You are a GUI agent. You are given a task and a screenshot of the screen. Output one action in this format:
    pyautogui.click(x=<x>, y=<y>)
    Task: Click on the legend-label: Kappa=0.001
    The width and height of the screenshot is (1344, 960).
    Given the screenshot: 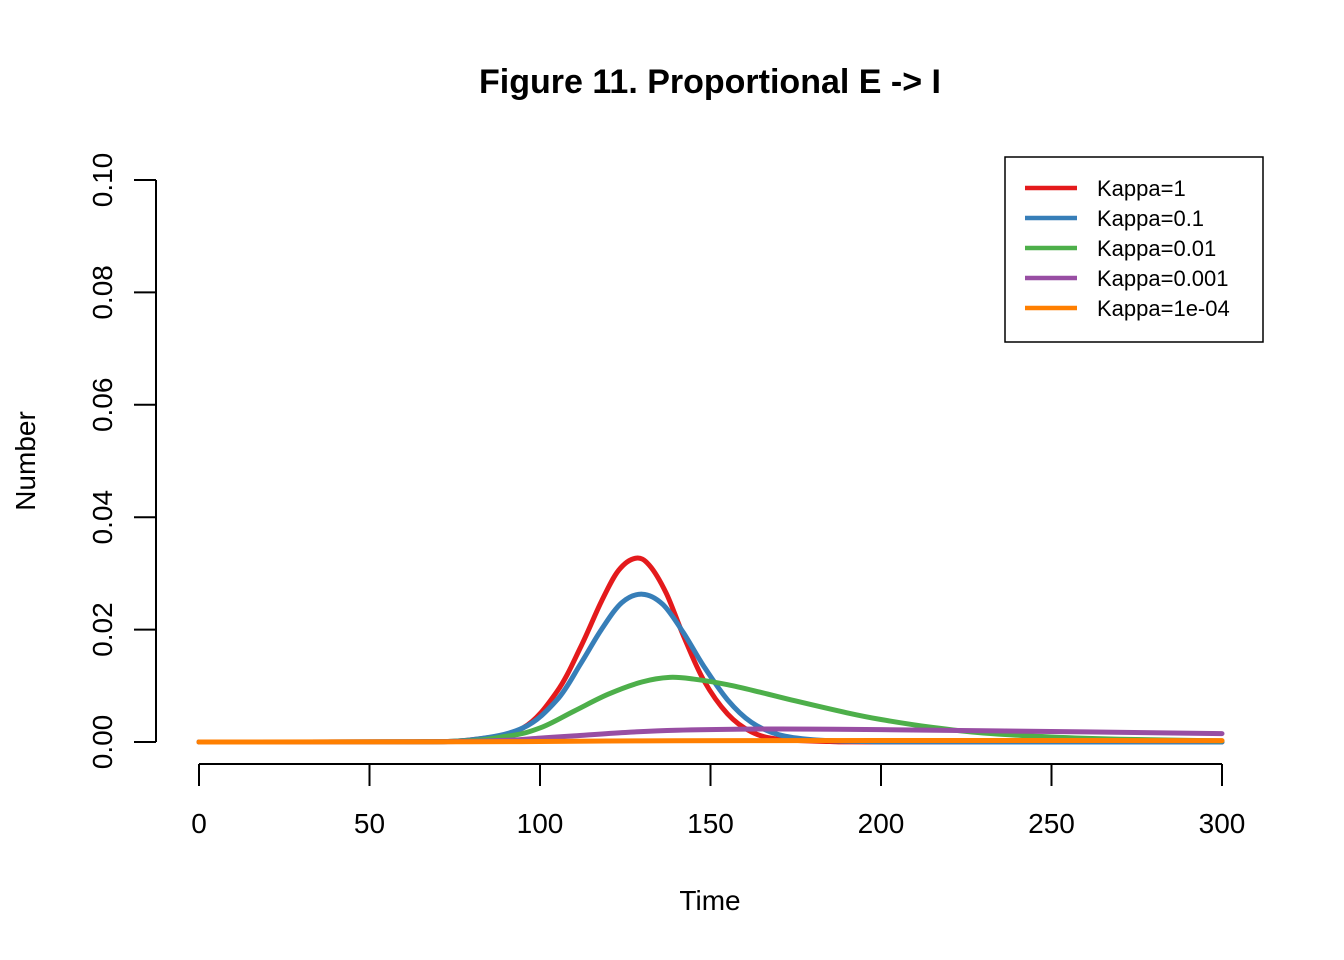 What is the action you would take?
    pyautogui.click(x=1163, y=278)
    